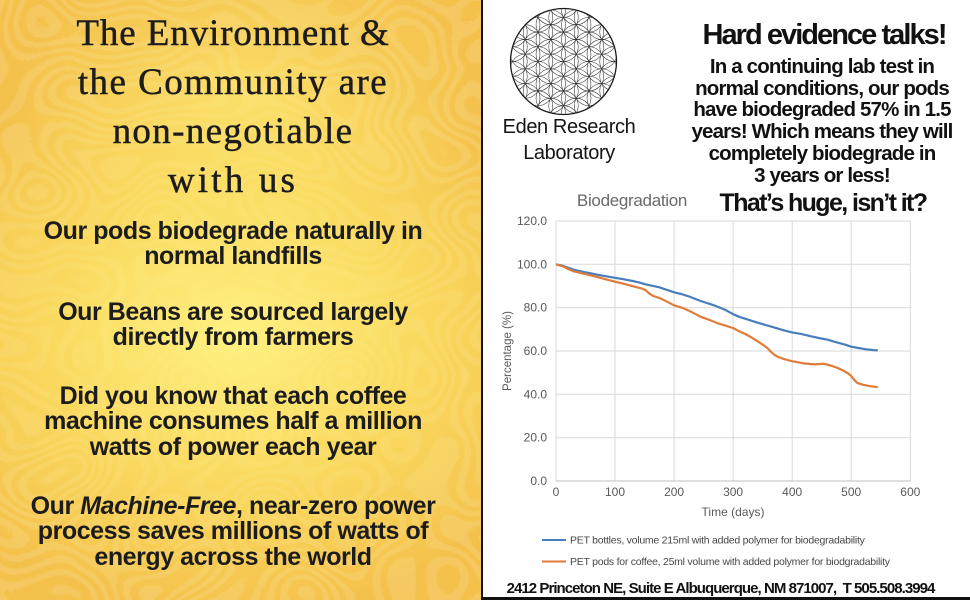  I want to click on svg-text: 100.0, so click(532, 264).